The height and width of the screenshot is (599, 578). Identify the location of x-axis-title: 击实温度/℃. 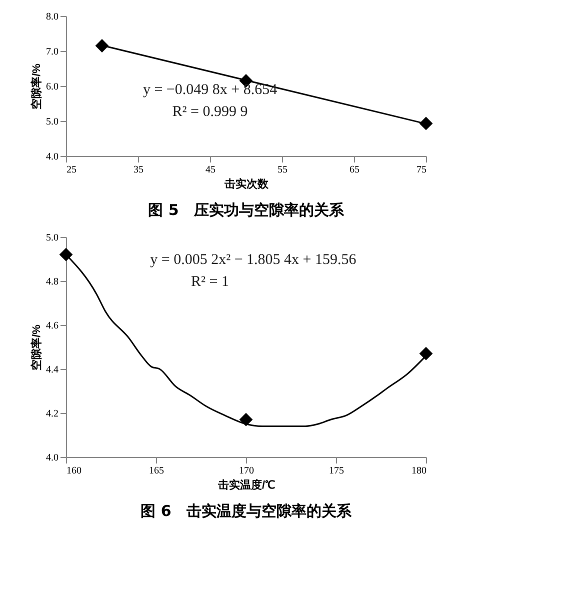
(246, 485).